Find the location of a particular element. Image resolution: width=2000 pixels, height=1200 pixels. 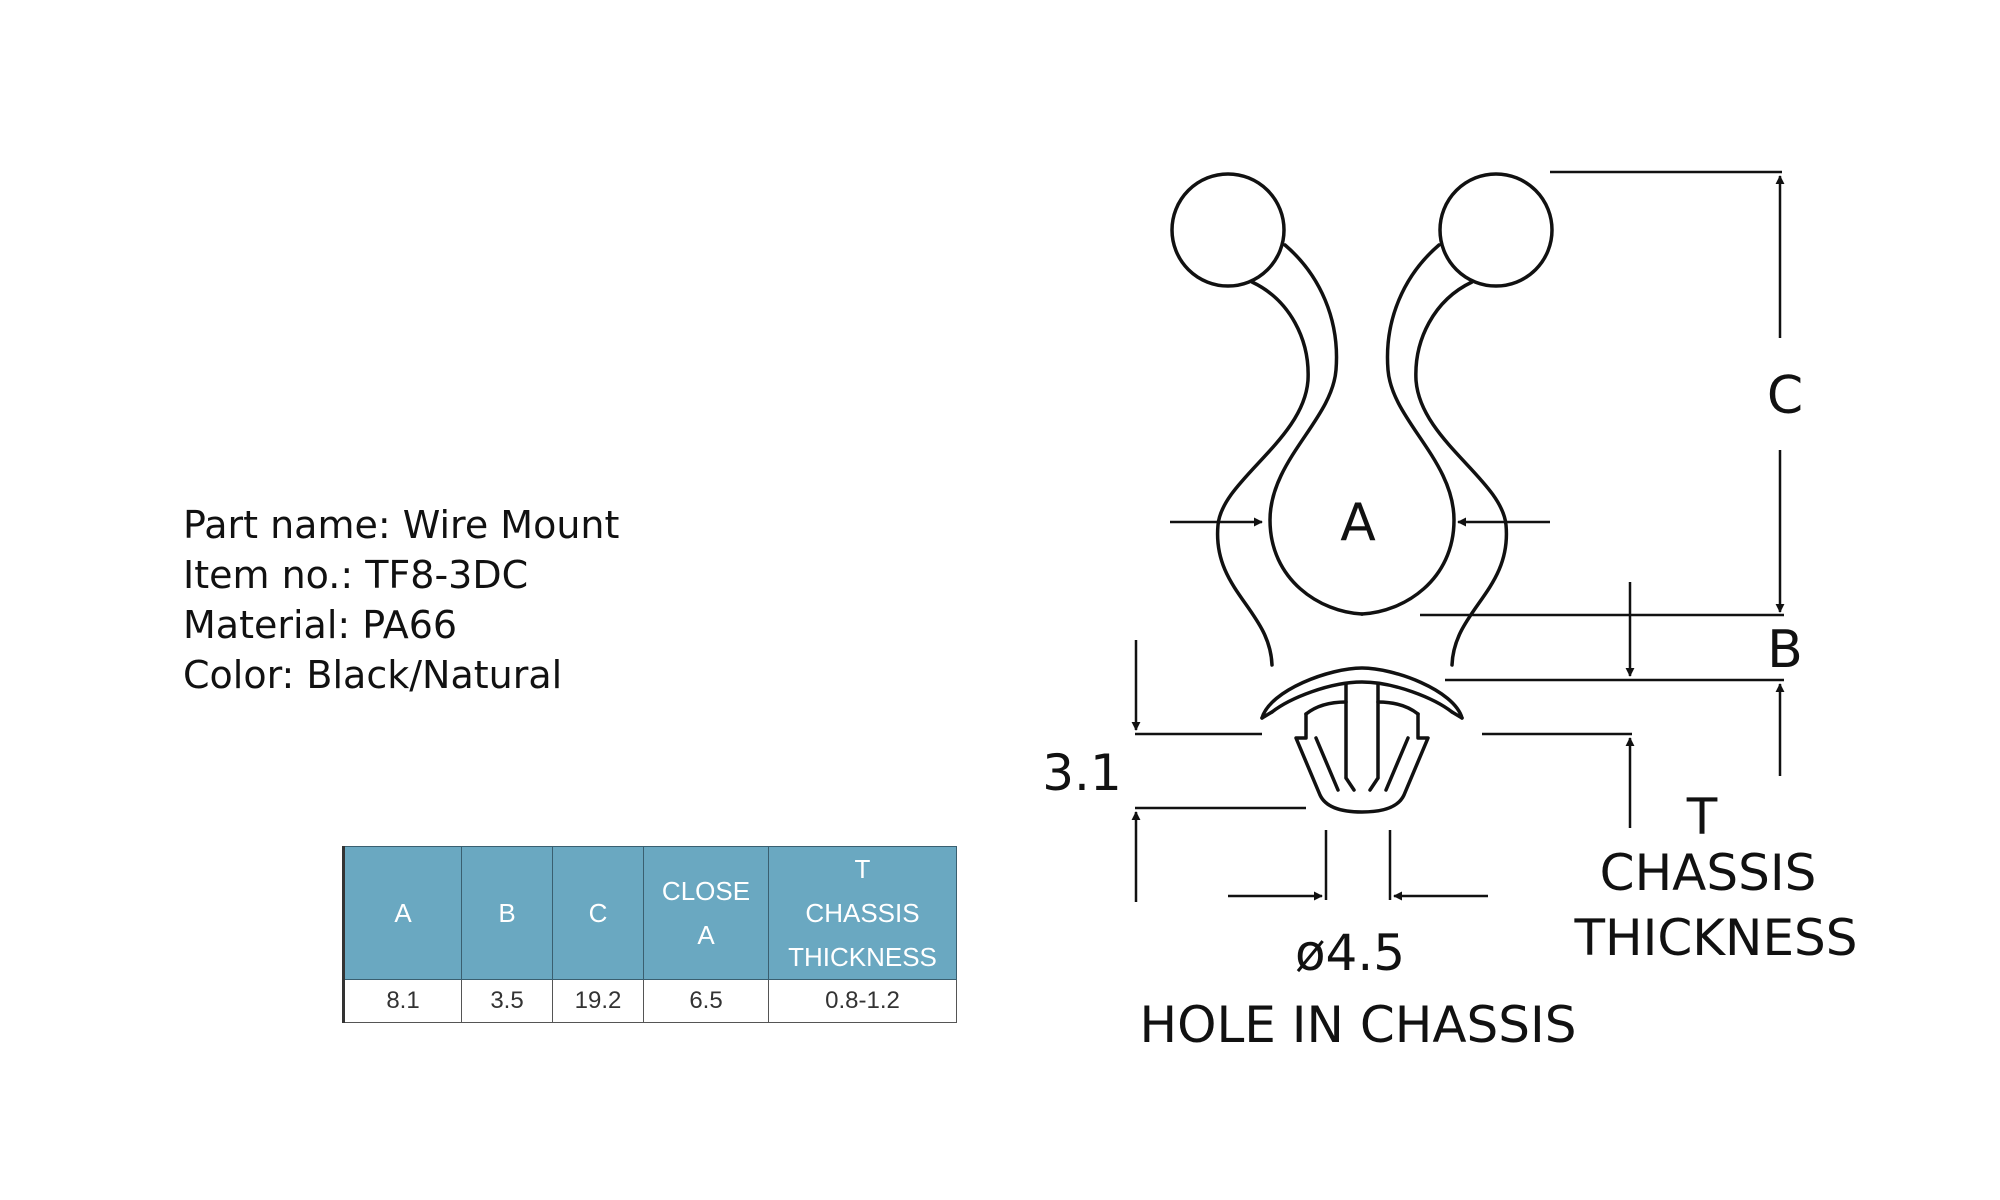

base-cap-inner is located at coordinates (1362, 697).